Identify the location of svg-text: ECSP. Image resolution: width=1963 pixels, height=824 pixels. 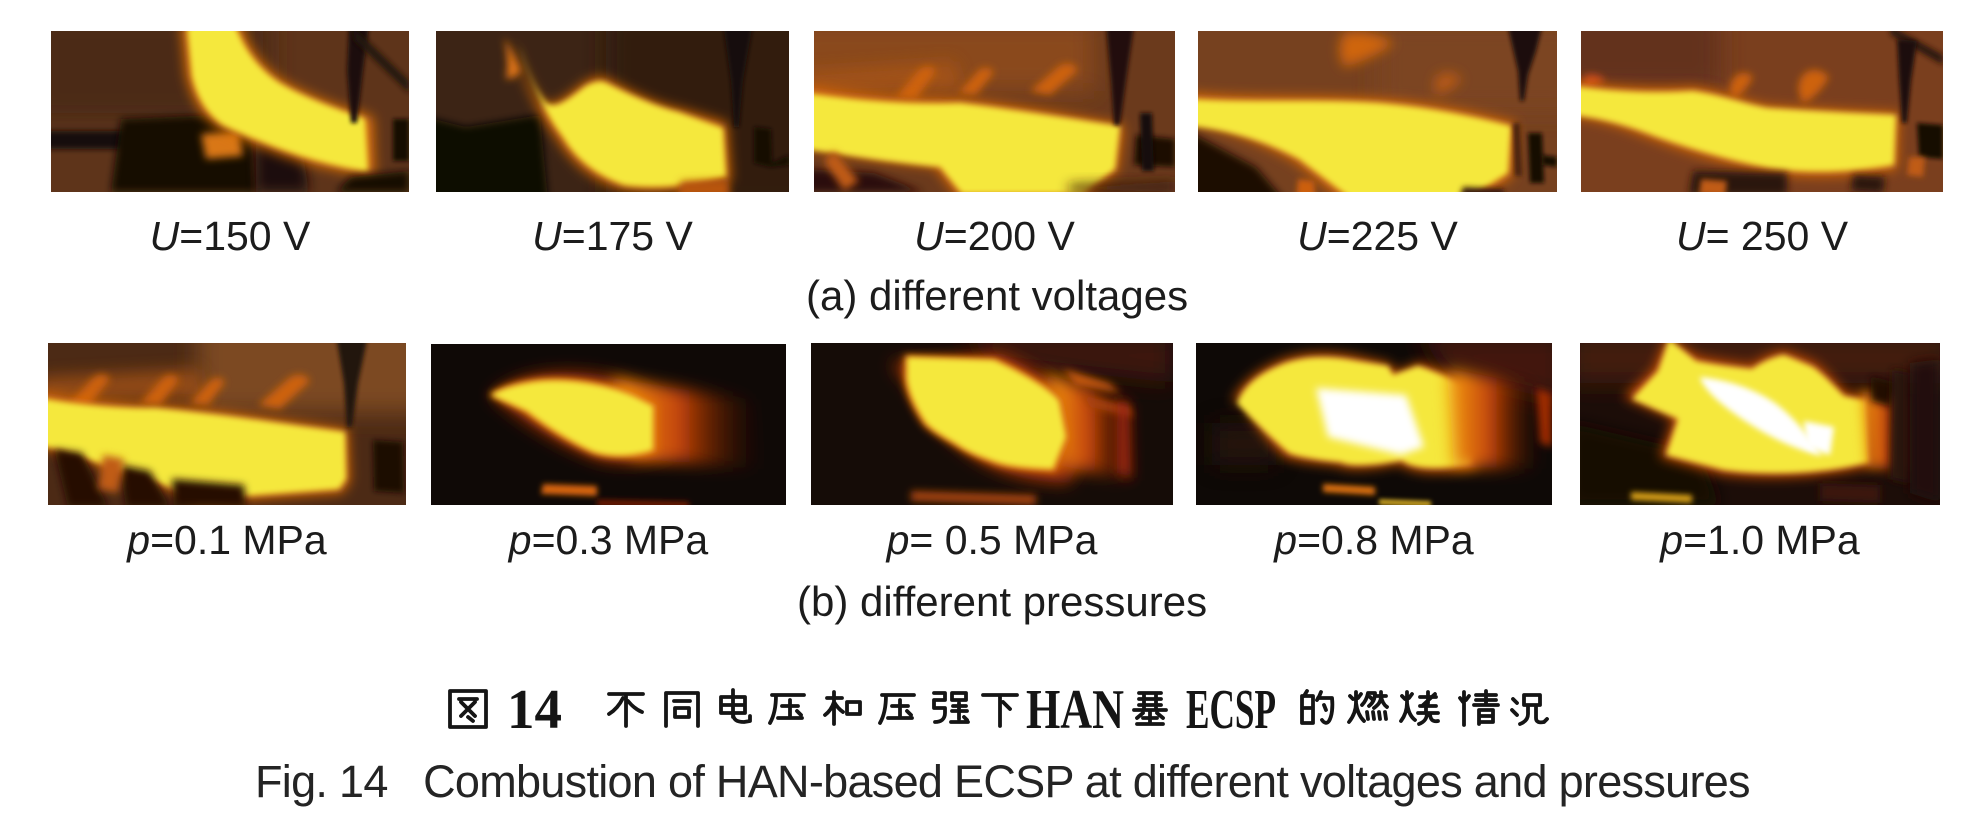
(1231, 710).